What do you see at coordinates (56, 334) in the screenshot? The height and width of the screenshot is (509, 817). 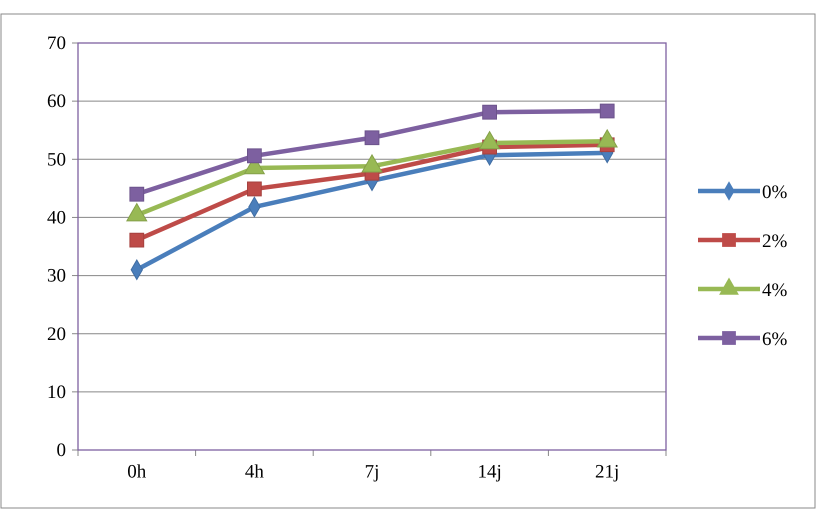 I see `y-tick-label: 20` at bounding box center [56, 334].